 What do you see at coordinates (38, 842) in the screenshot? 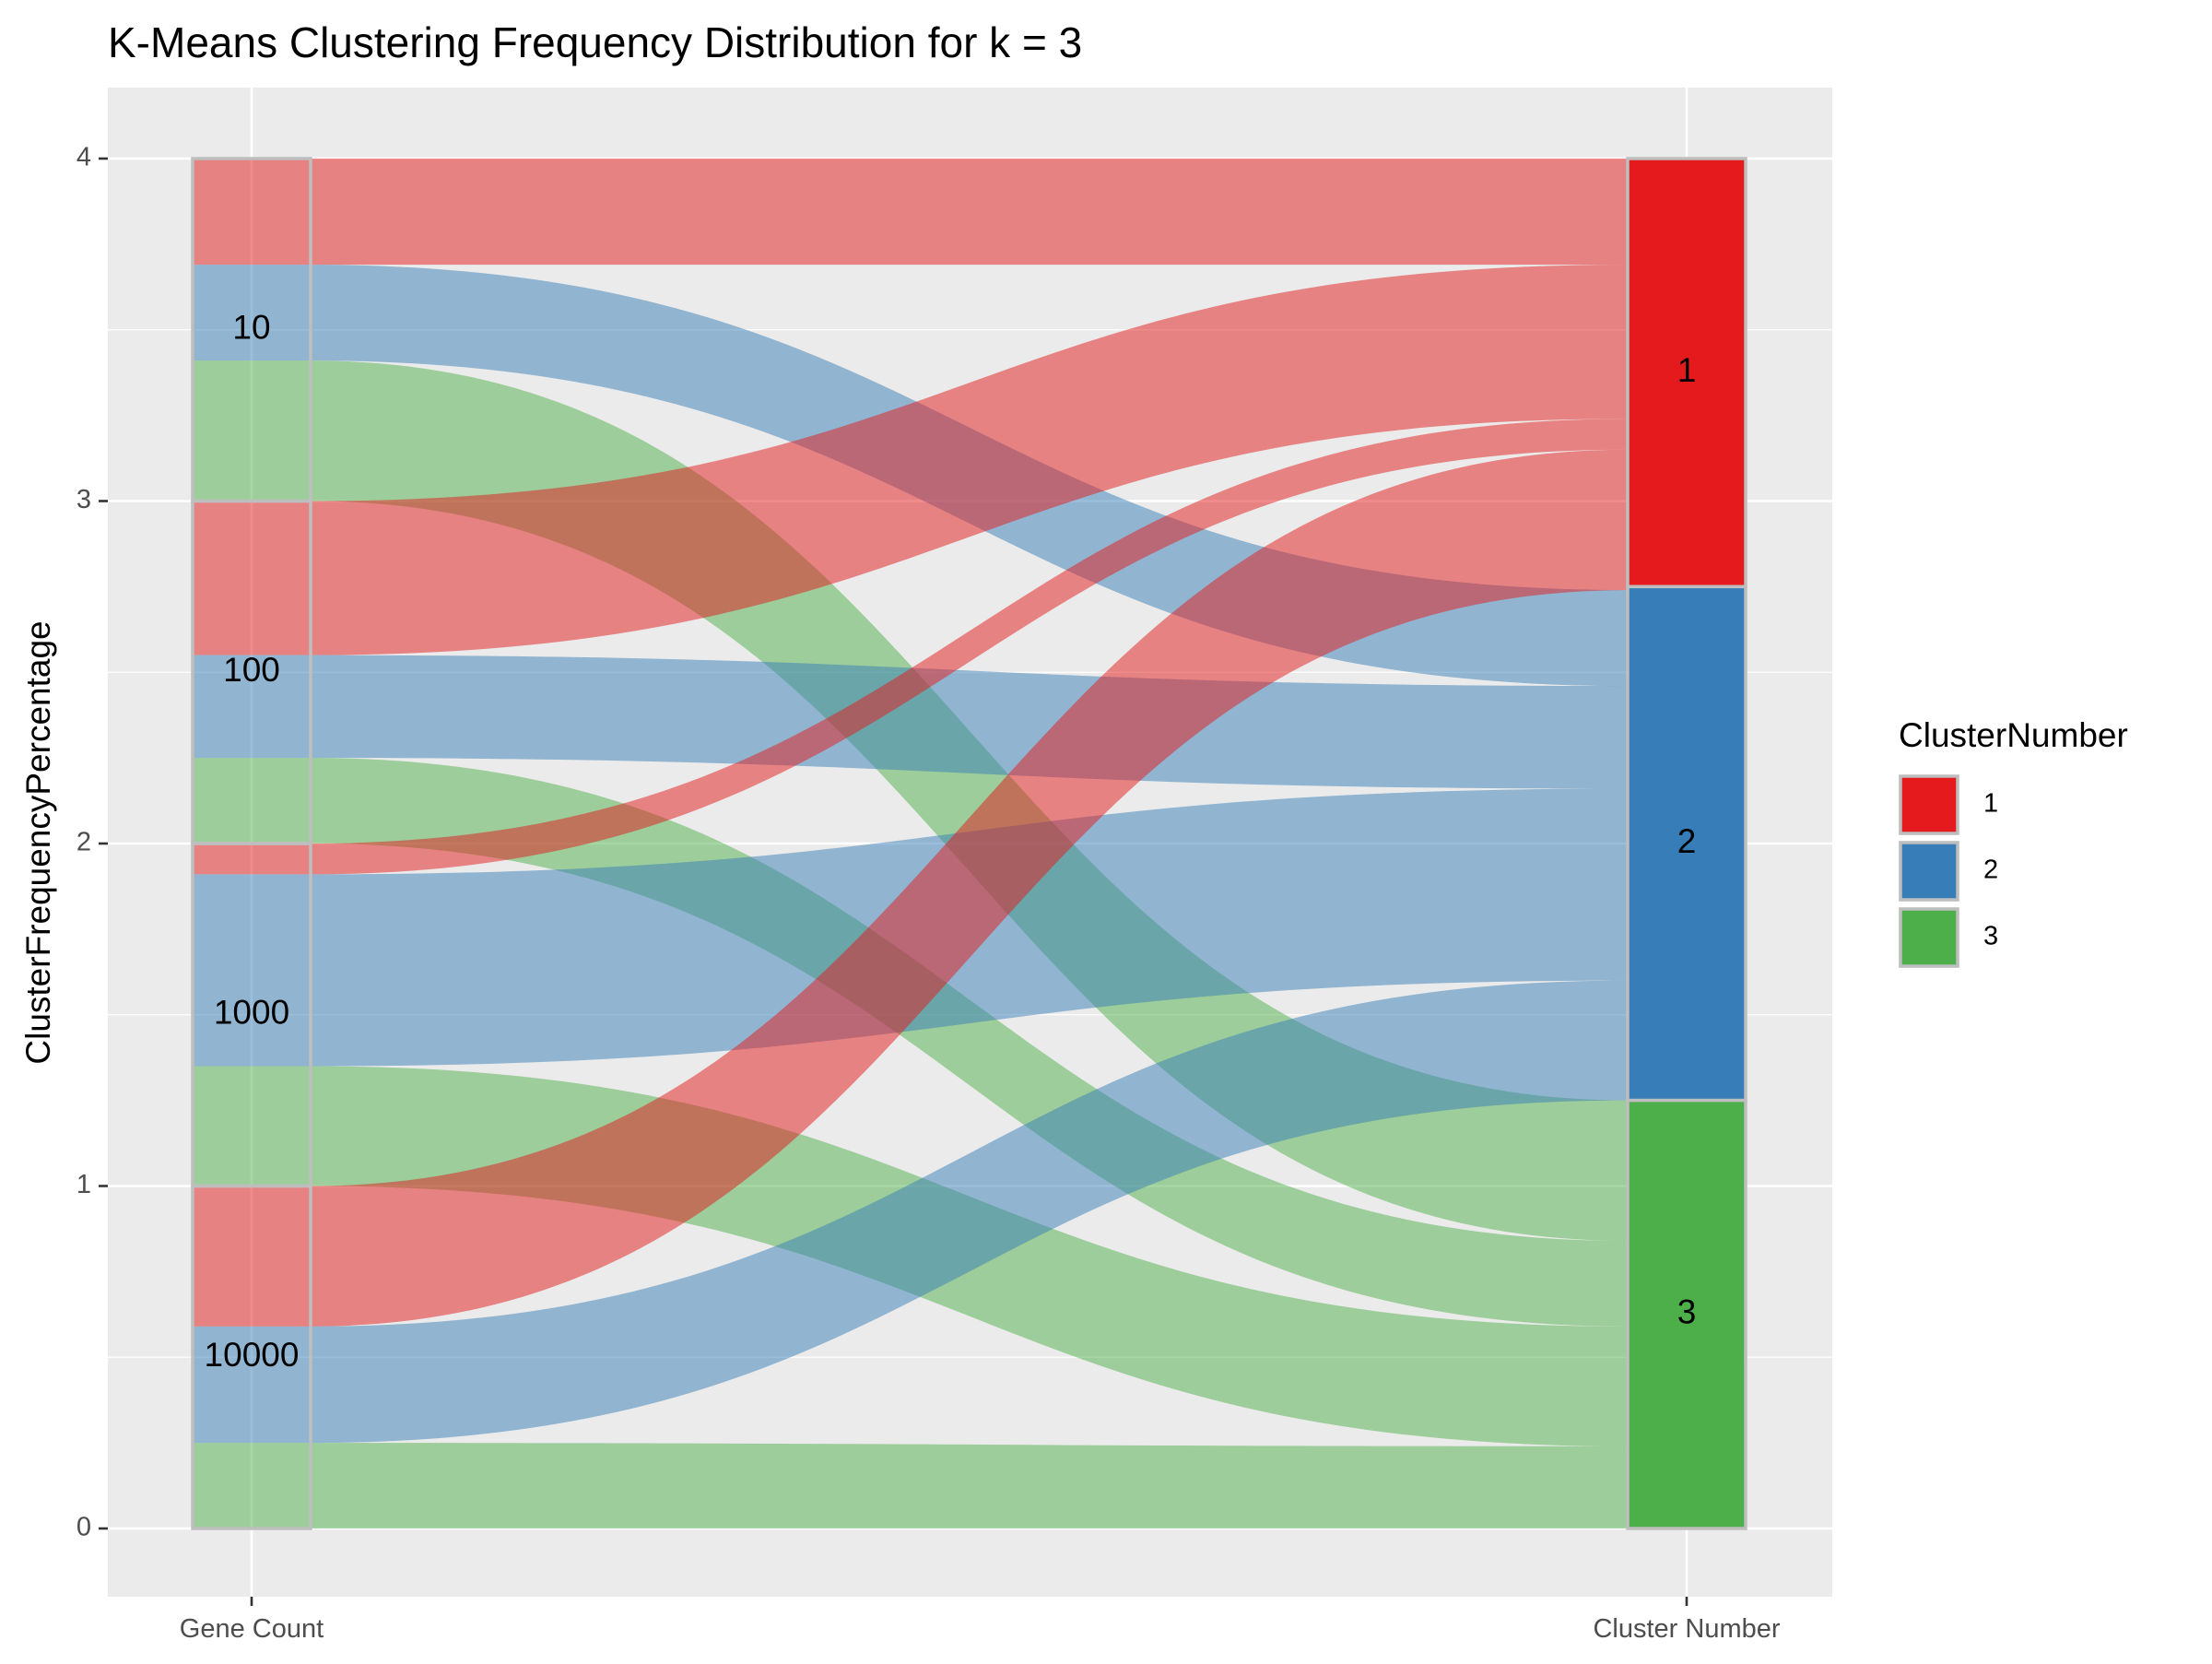
I see `y-axis-title: ClusterFrequencyPercentage` at bounding box center [38, 842].